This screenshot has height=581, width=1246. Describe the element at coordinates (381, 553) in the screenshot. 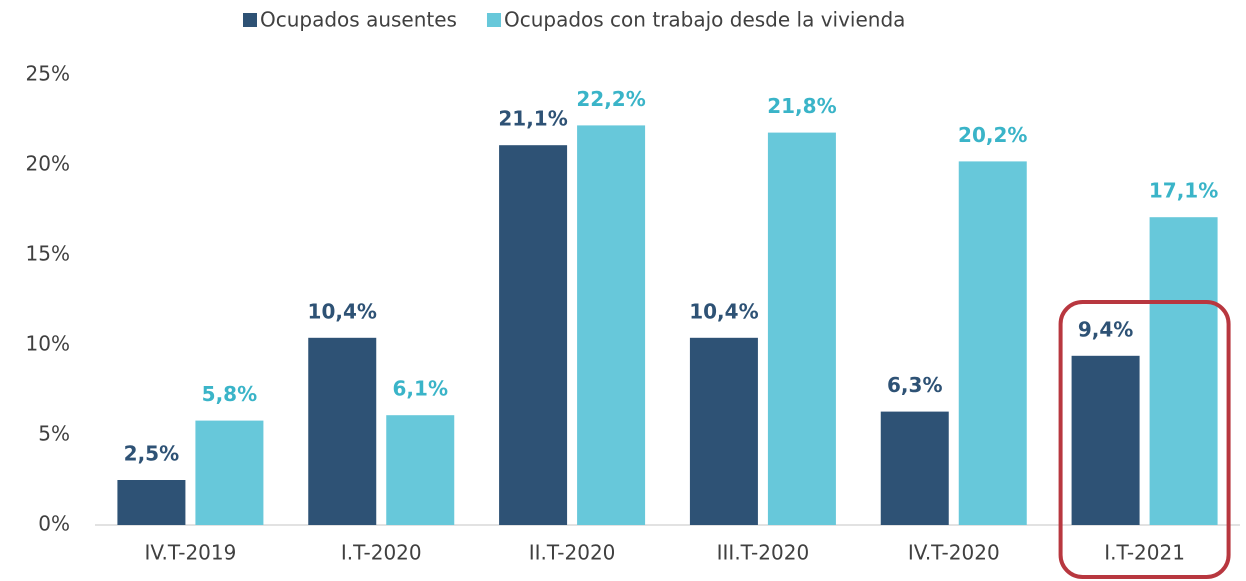

I see `x-tick-label: I.T-2020` at that location.